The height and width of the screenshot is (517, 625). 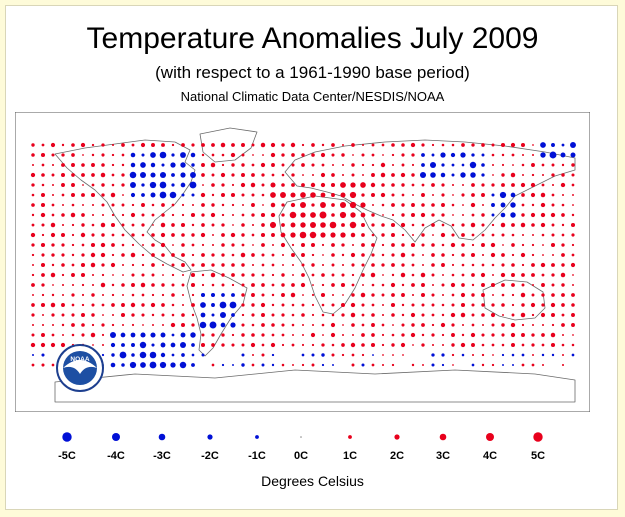 I want to click on legend-label: -1C, so click(x=257, y=456).